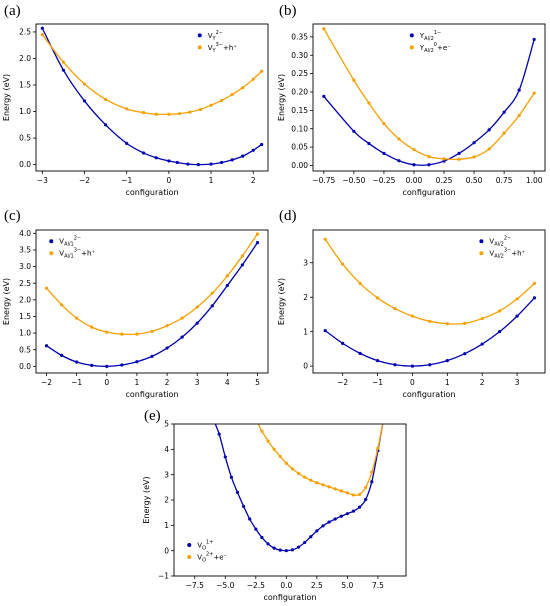  I want to click on y-tick-label: 3.0, so click(25, 266).